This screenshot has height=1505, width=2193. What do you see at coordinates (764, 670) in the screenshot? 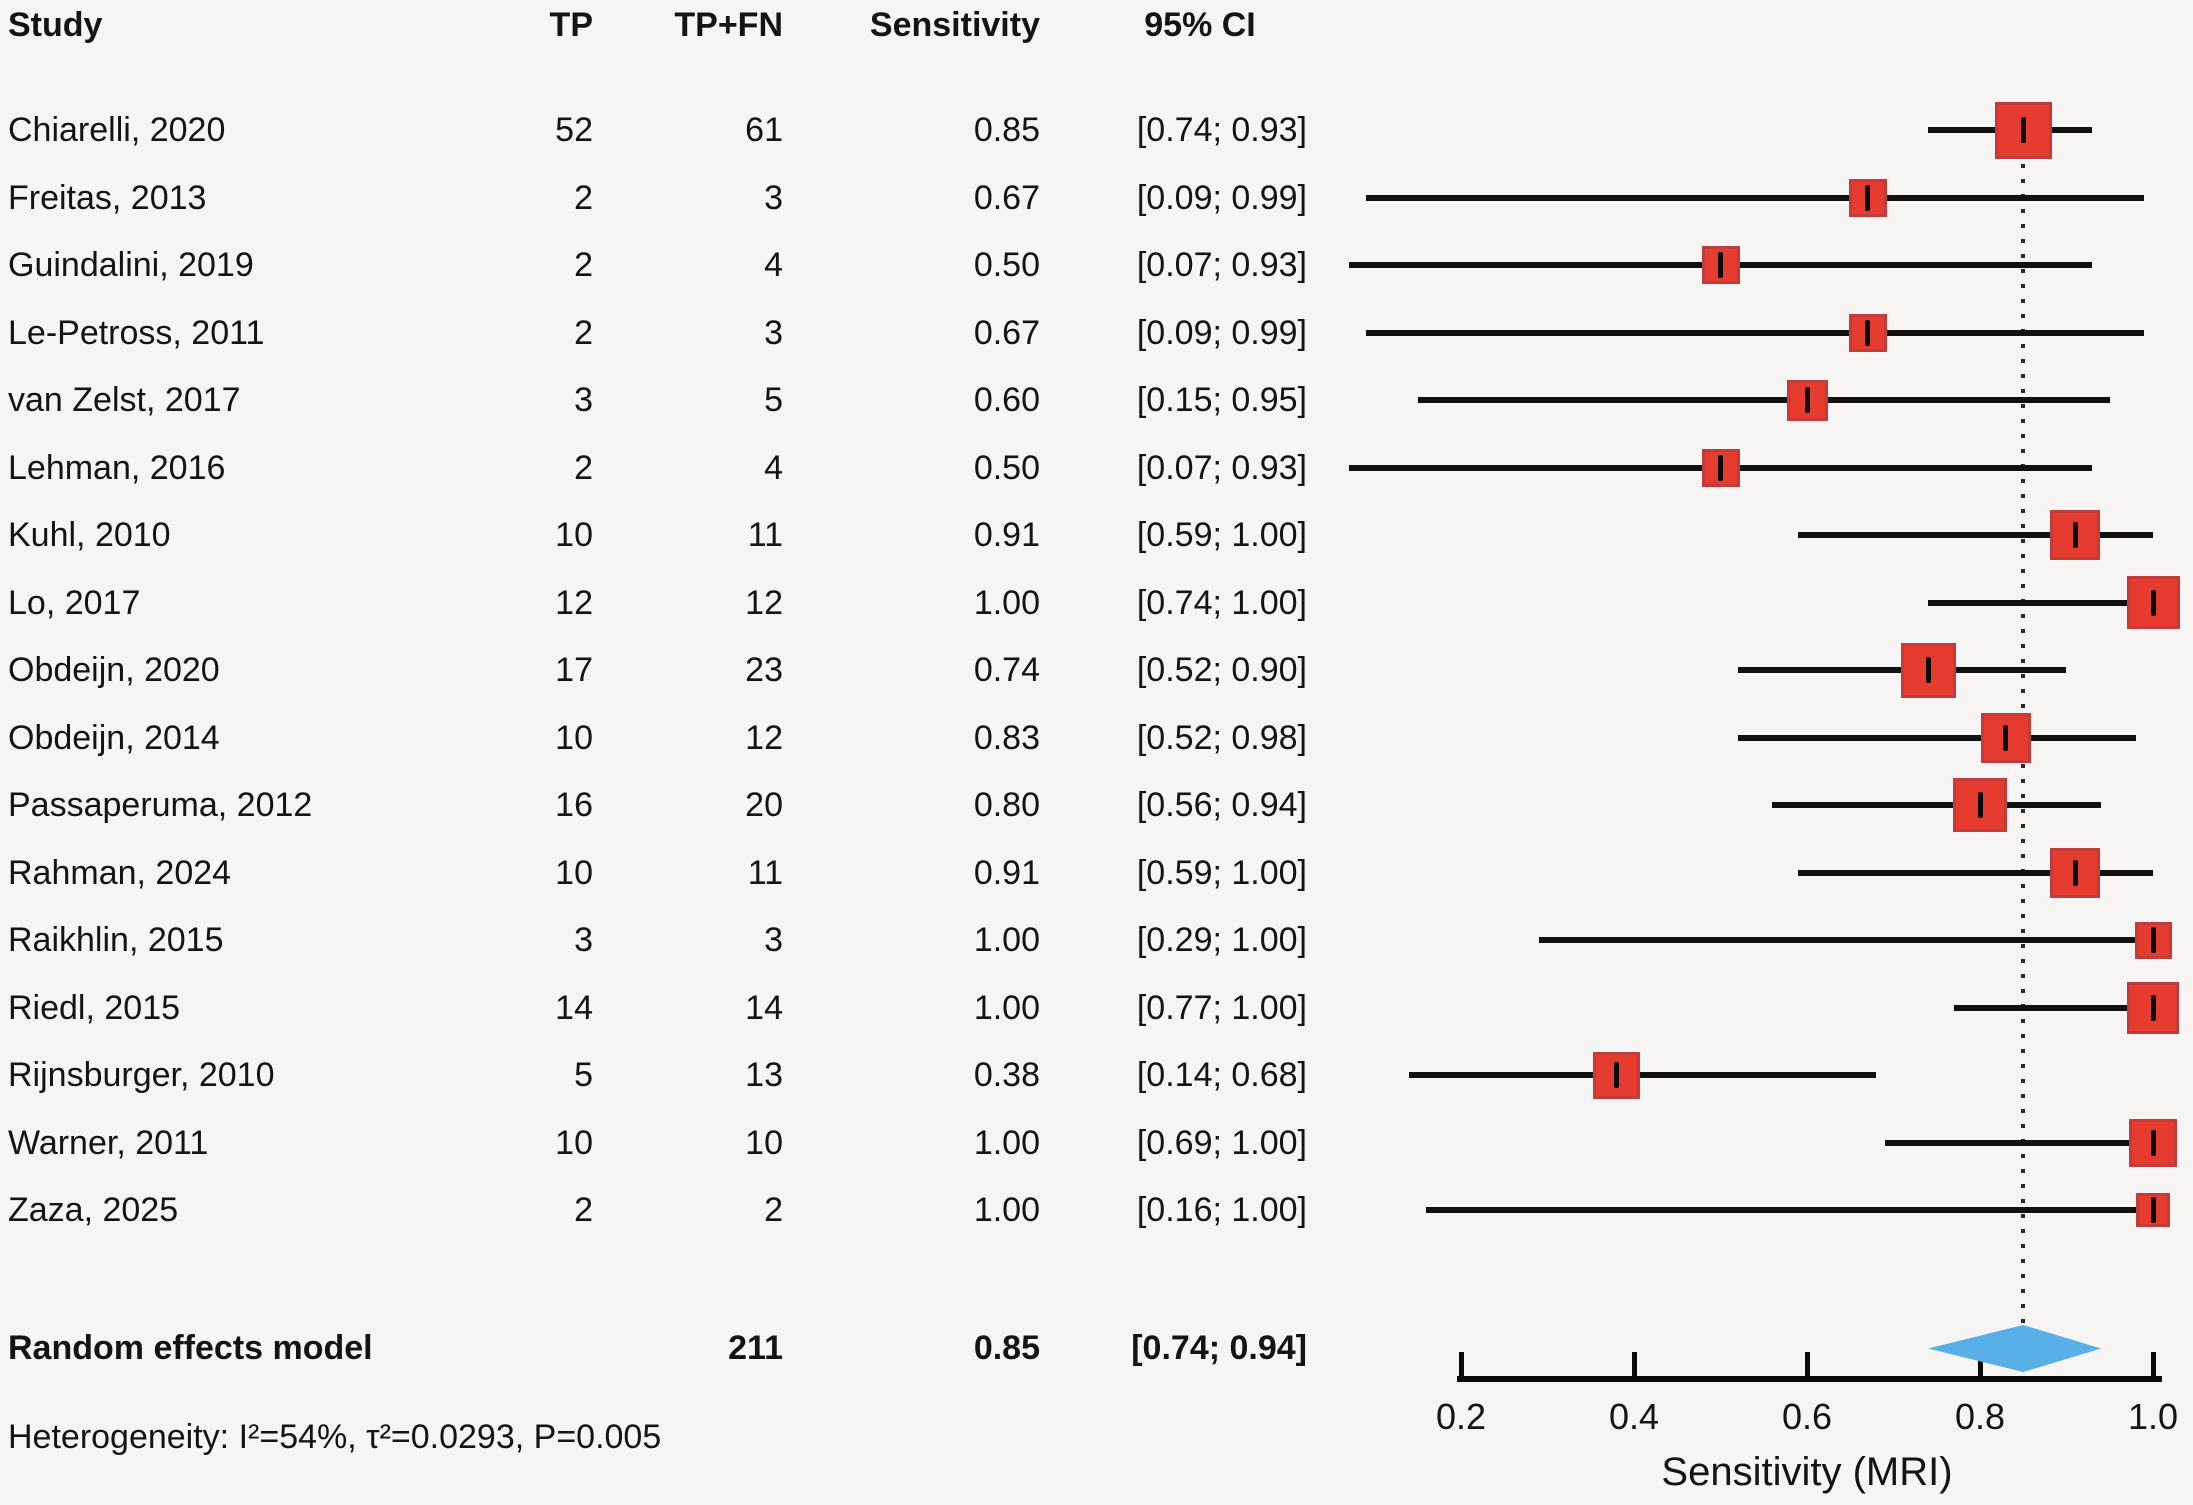
I see `study-tp-fn: 23` at bounding box center [764, 670].